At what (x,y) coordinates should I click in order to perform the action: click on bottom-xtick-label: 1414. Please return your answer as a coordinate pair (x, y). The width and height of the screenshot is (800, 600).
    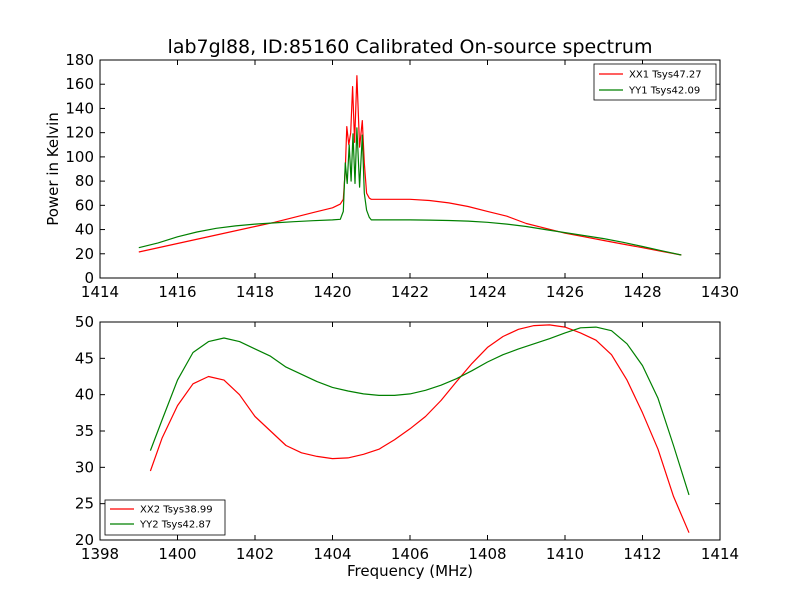
    Looking at the image, I should click on (720, 554).